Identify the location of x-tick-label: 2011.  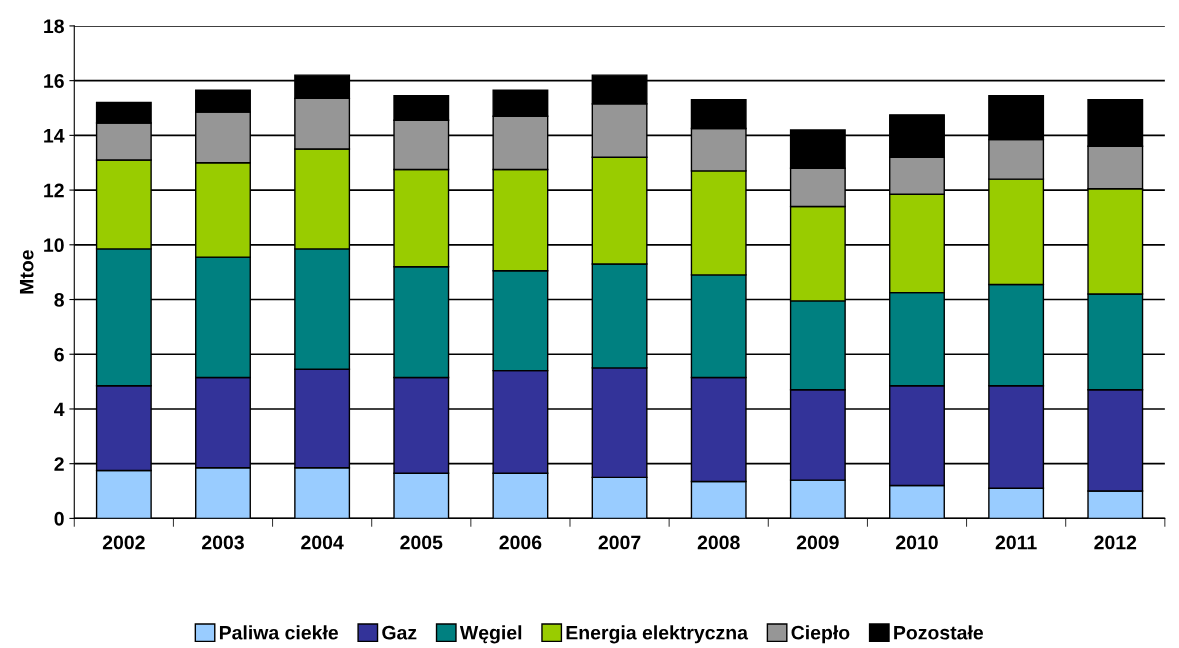
(1016, 542).